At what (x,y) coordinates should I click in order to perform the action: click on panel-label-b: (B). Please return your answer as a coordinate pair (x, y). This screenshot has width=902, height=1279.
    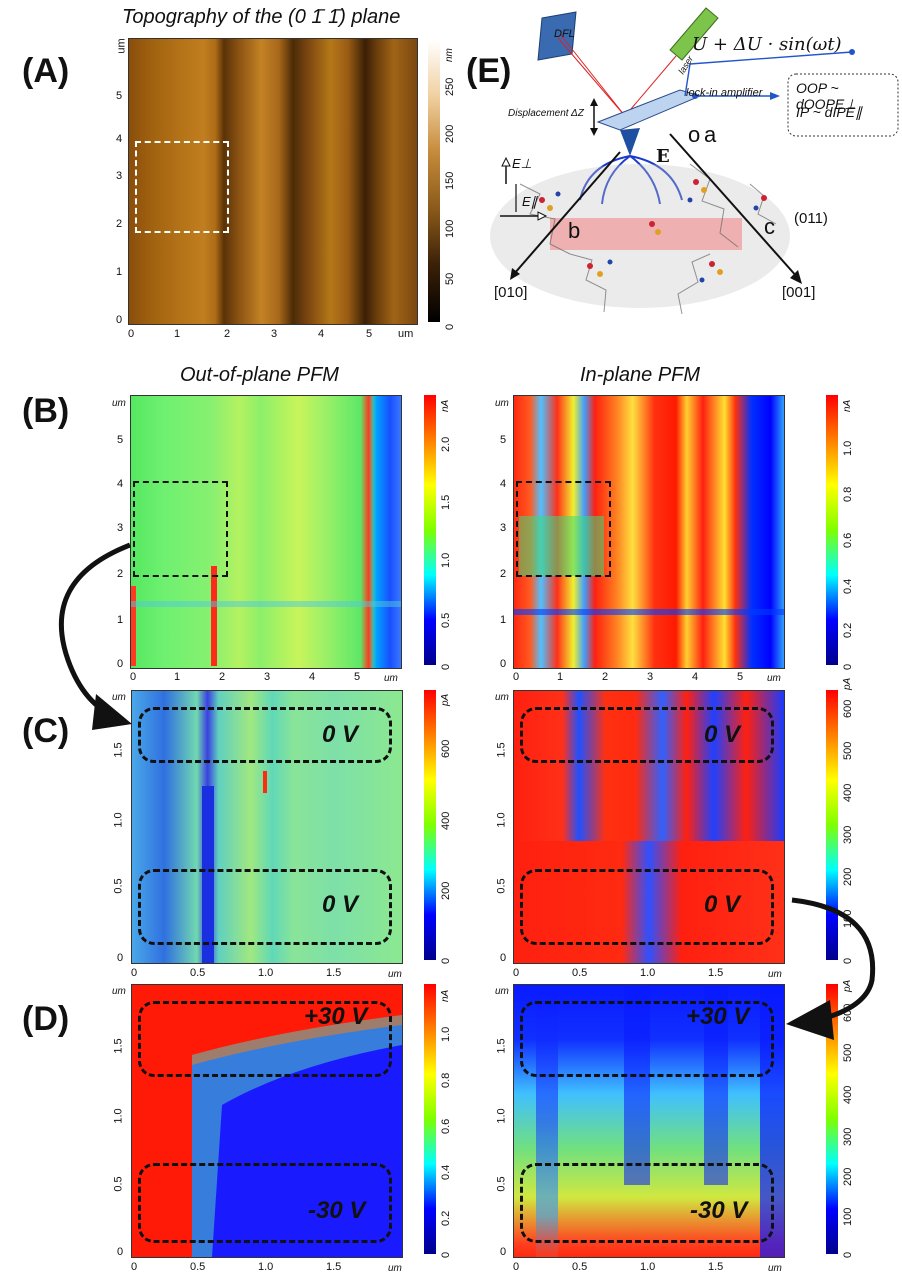
    Looking at the image, I should click on (46, 411).